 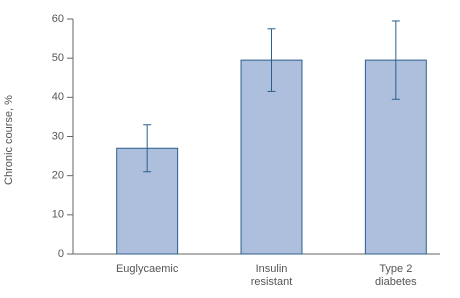 I want to click on y-tick-label: 30, so click(x=58, y=136).